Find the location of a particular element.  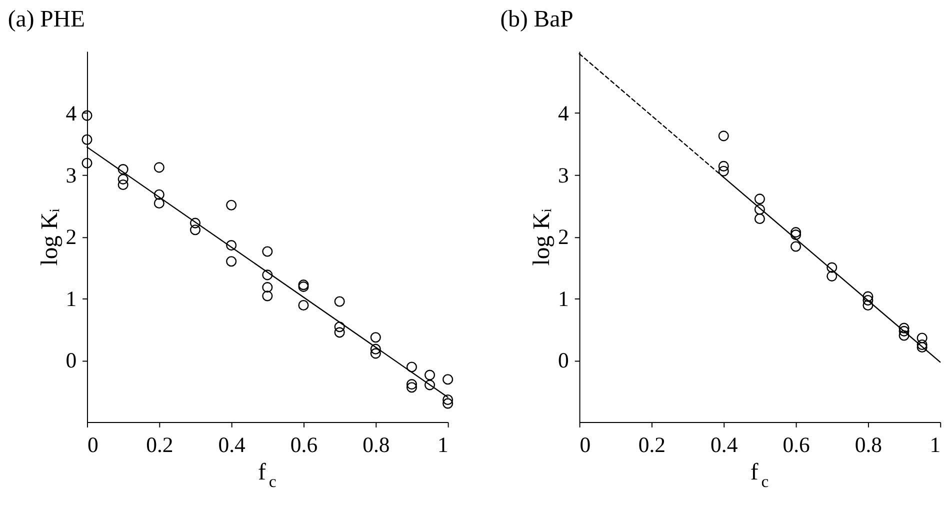

chart-title: (b) BaP is located at coordinates (537, 19).